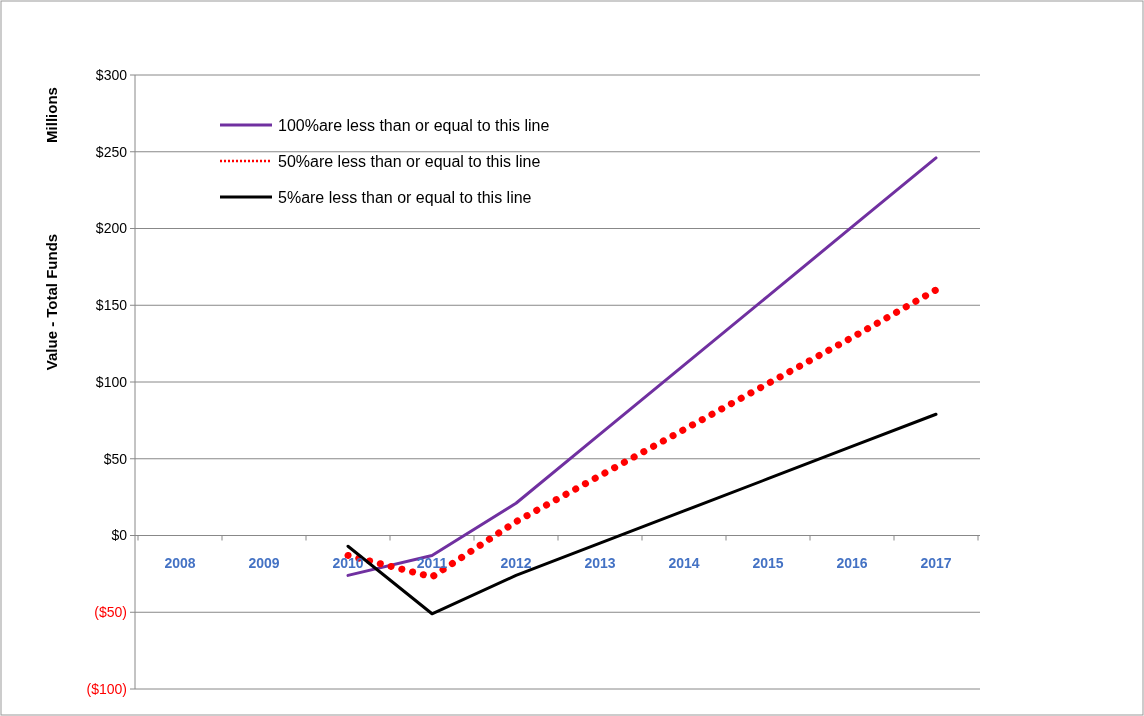 The image size is (1144, 716). I want to click on y-tick-label: $50, so click(115, 458).